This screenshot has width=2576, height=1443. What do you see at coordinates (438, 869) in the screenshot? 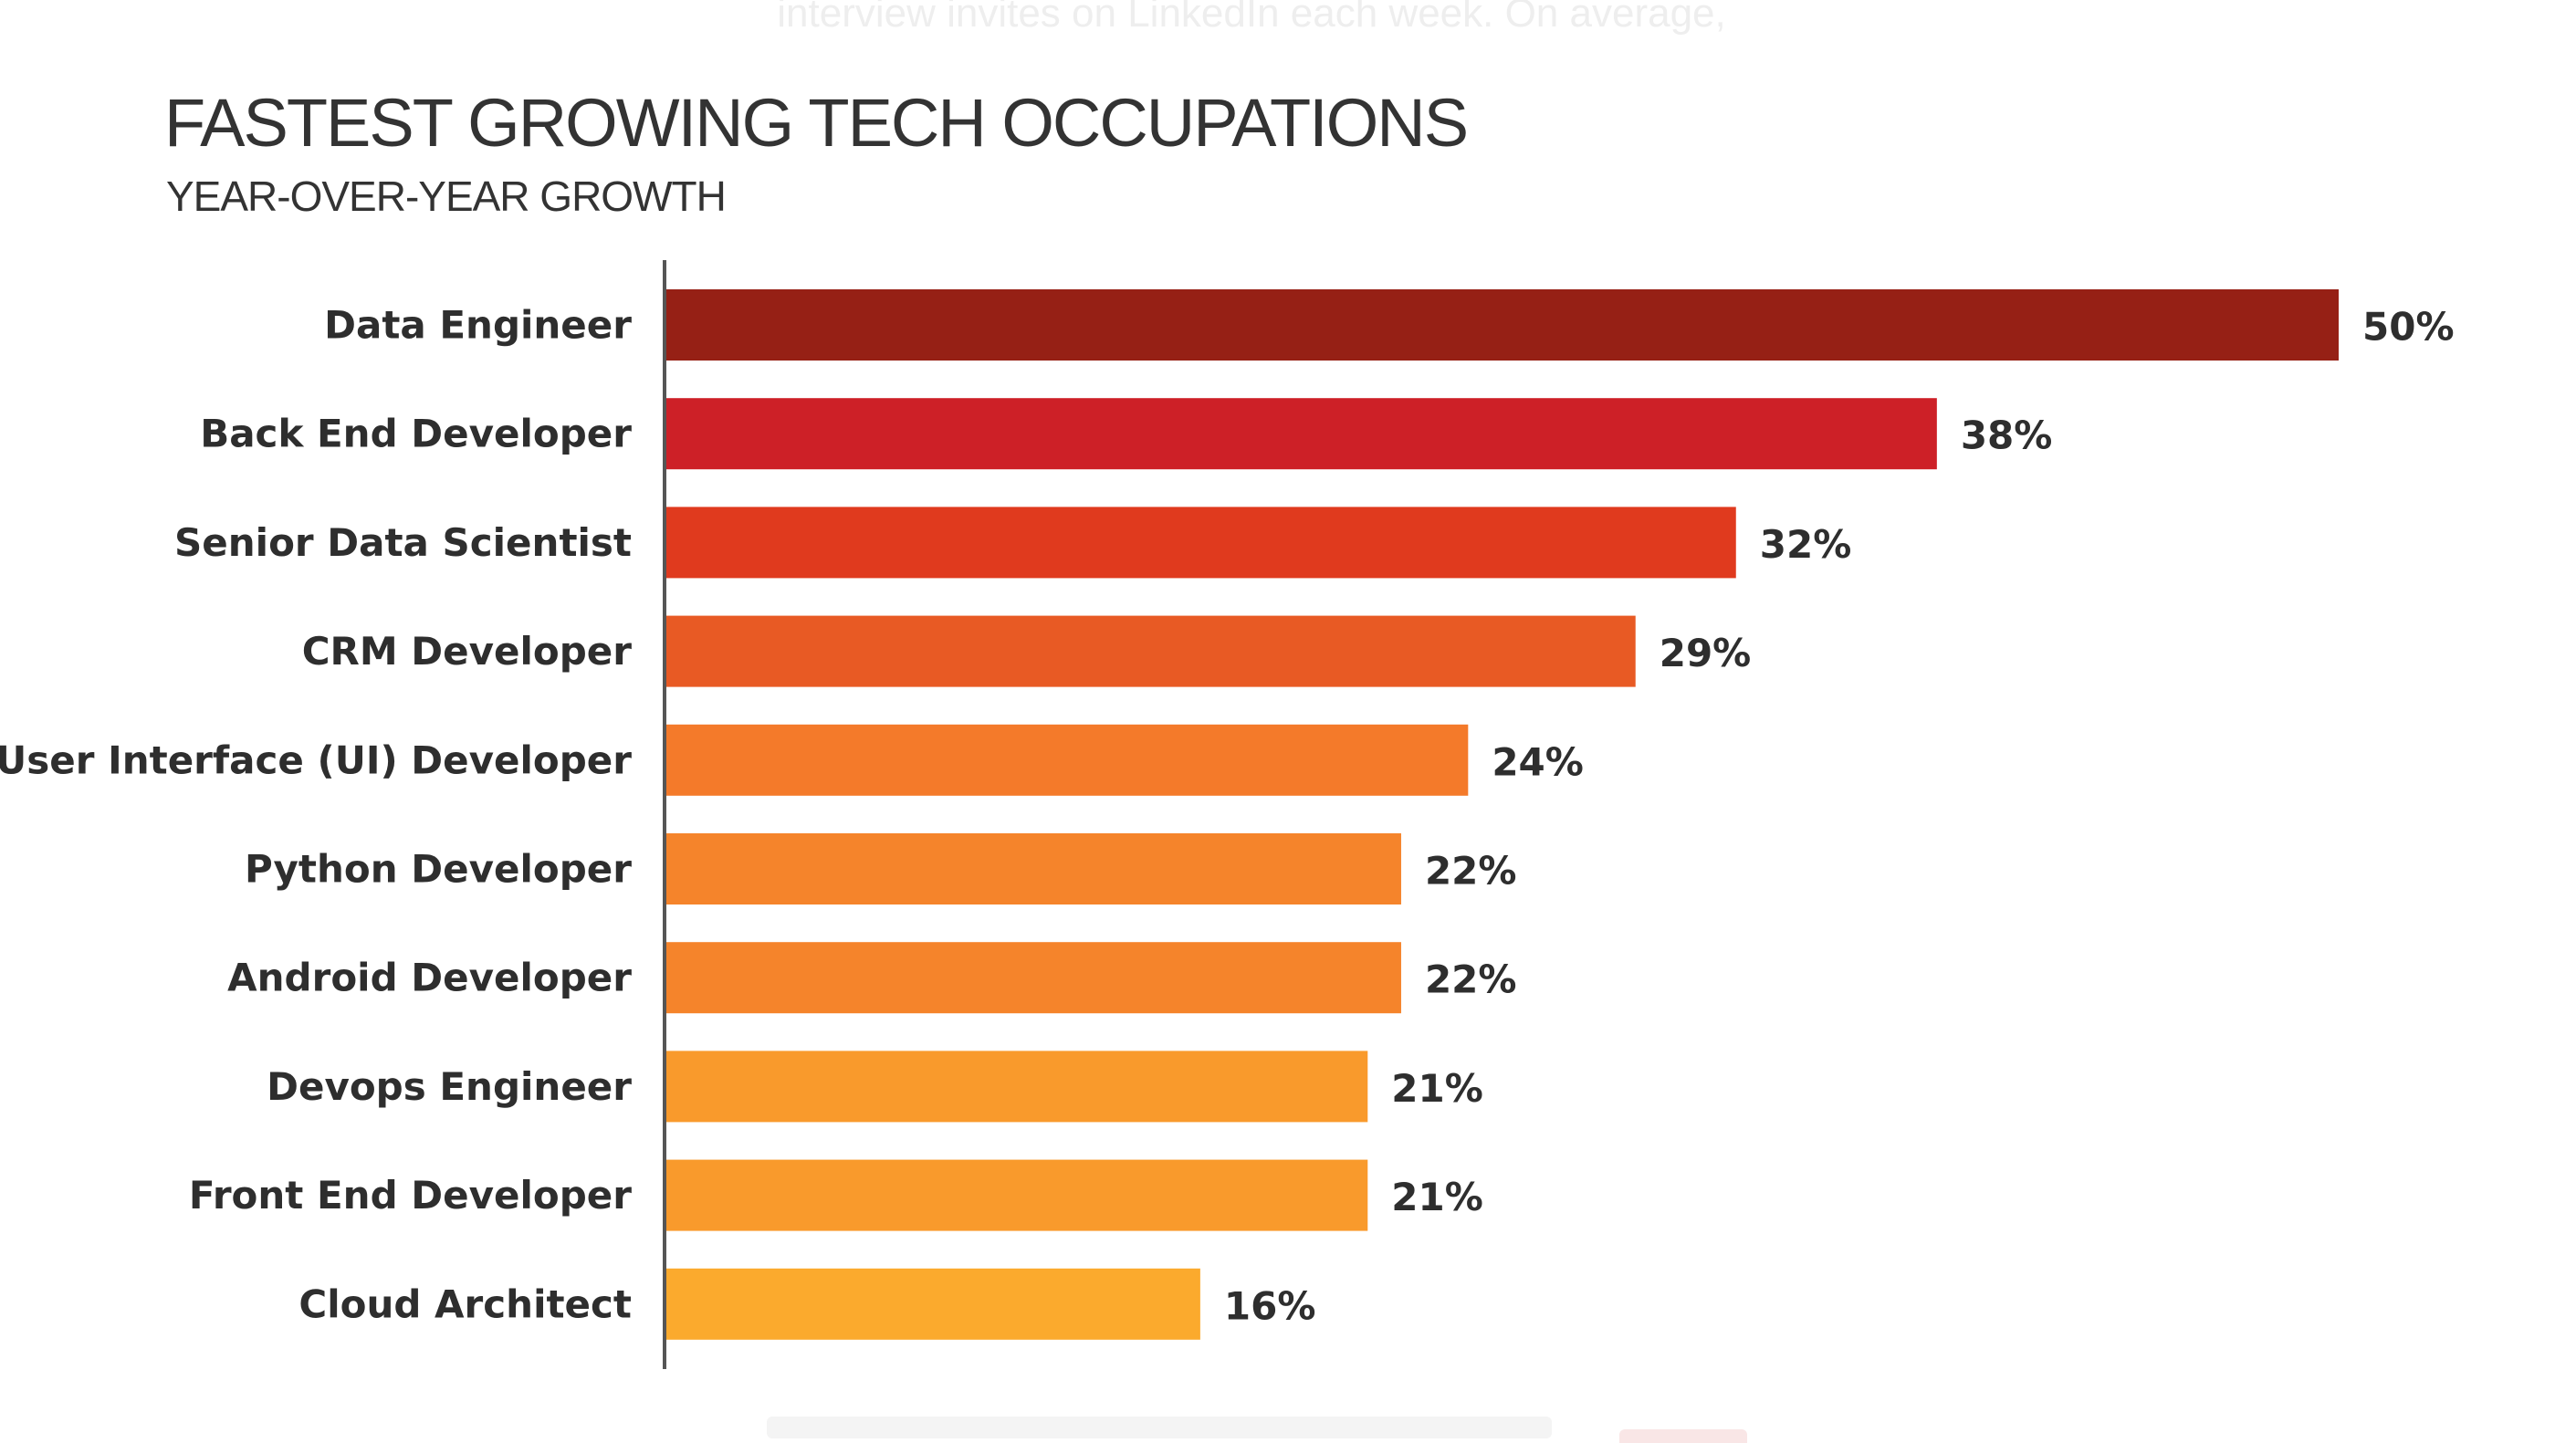
I see `category-label: Python Developer` at bounding box center [438, 869].